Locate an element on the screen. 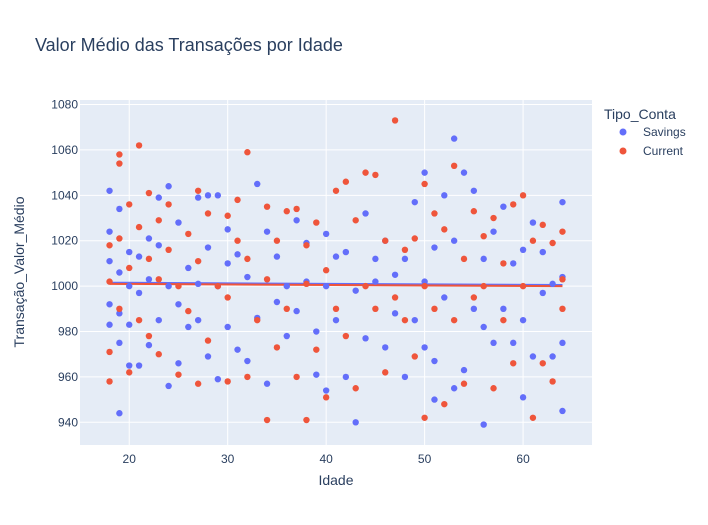 The width and height of the screenshot is (708, 525). x-tick-label: 60 is located at coordinates (523, 459).